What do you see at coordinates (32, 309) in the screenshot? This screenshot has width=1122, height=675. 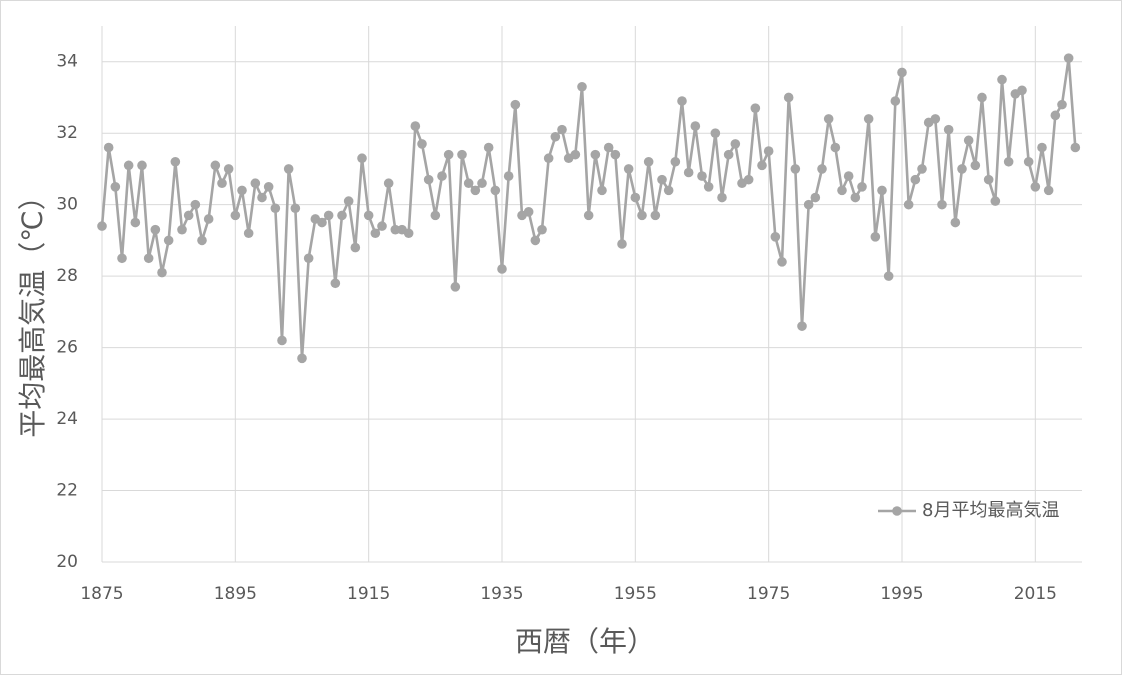 I see `y-axis-title: 平均最高気温（℃）` at bounding box center [32, 309].